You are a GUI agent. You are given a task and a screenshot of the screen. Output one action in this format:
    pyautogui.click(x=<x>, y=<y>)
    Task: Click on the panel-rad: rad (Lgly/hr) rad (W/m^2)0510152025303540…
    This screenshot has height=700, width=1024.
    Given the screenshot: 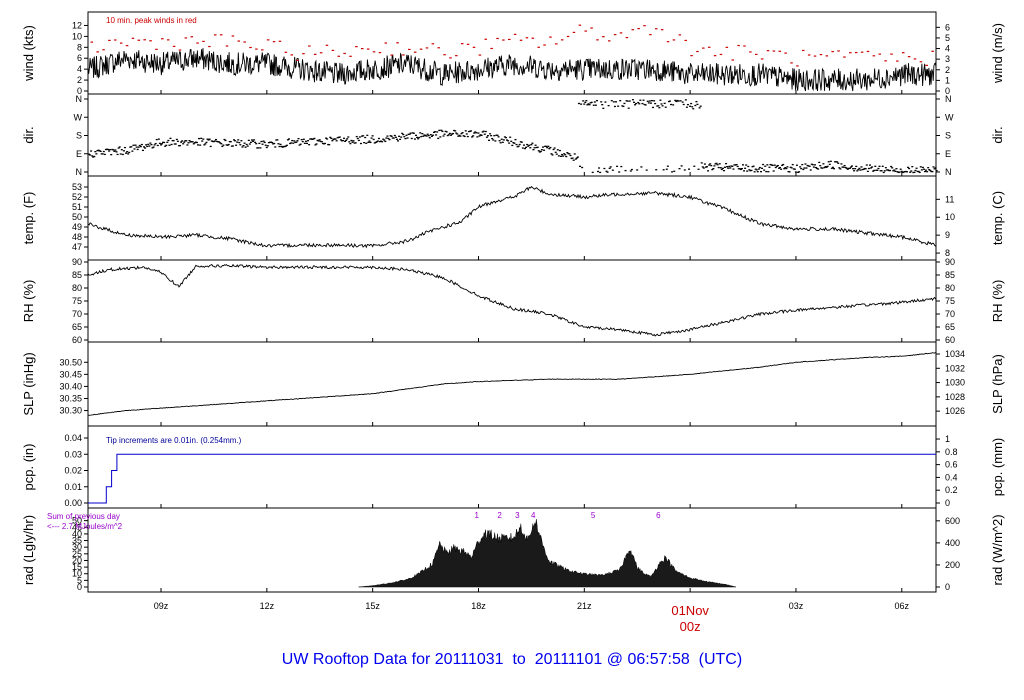 What is the action you would take?
    pyautogui.click(x=513, y=550)
    